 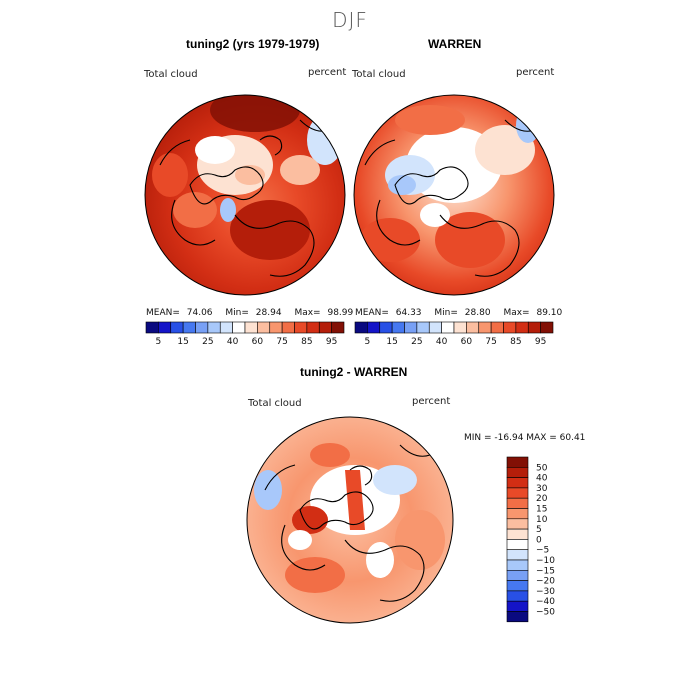 I want to click on panel1-max-label: Max=, so click(x=307, y=313).